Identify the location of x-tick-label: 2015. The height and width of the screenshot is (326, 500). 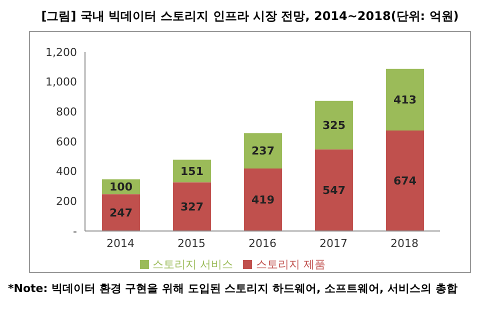
(192, 243).